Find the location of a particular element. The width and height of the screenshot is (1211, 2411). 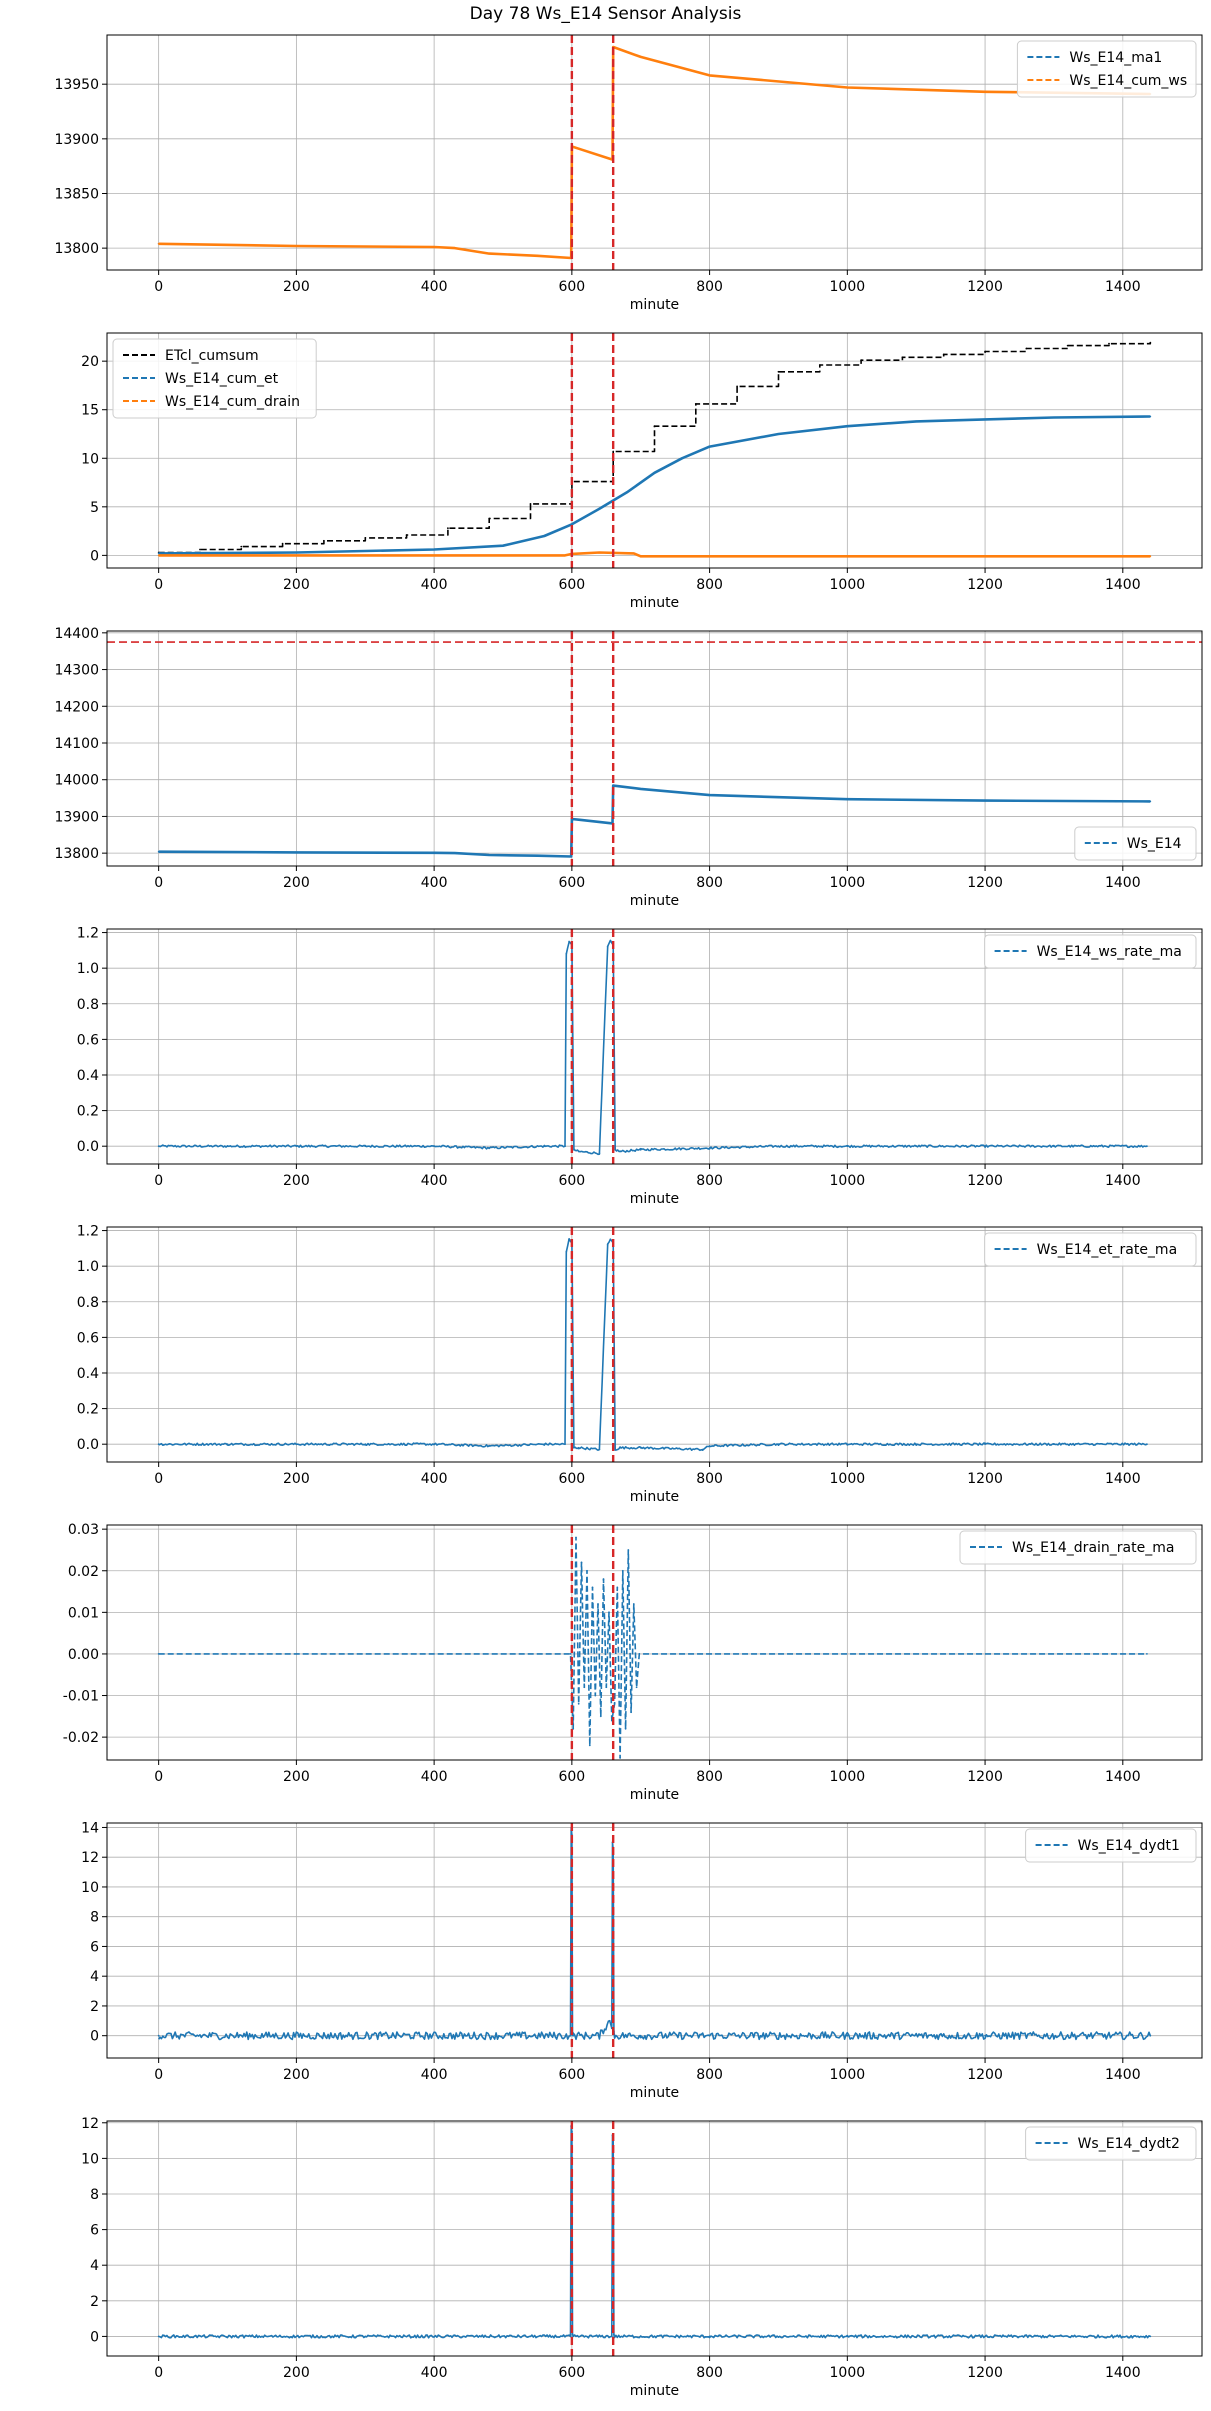

y-tick-label: 0.0 is located at coordinates (88, 1445).